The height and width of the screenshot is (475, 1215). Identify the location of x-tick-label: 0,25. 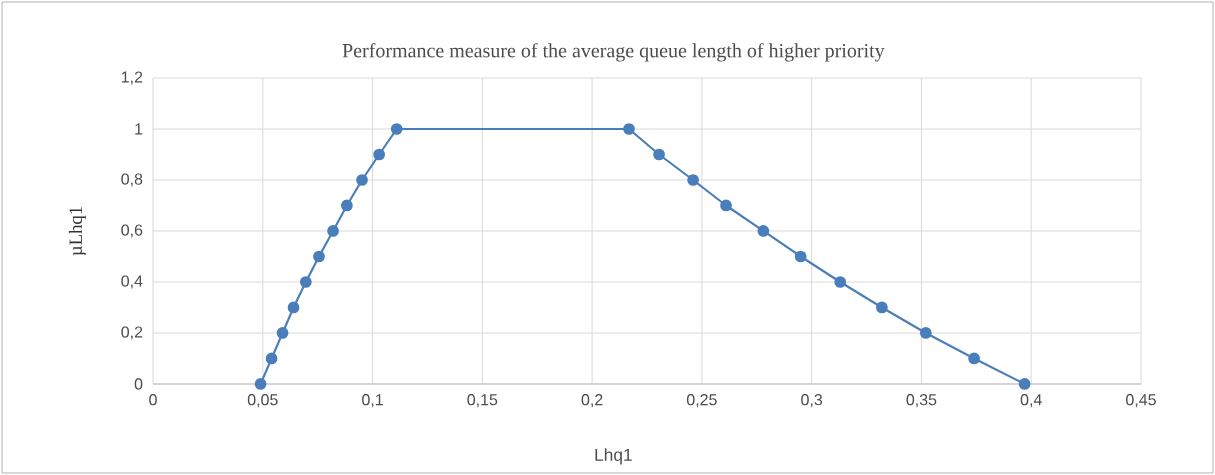
(701, 401).